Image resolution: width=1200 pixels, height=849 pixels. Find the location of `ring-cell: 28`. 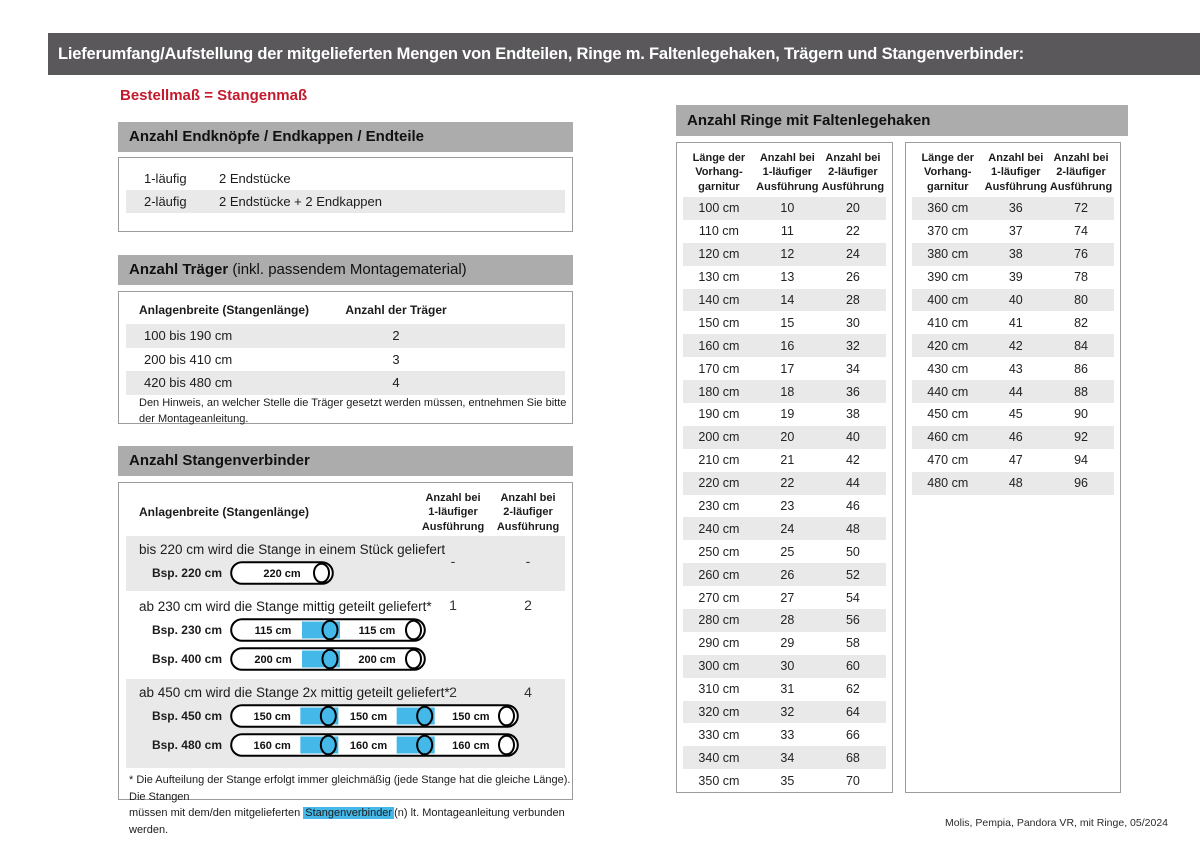

ring-cell: 28 is located at coordinates (787, 620).